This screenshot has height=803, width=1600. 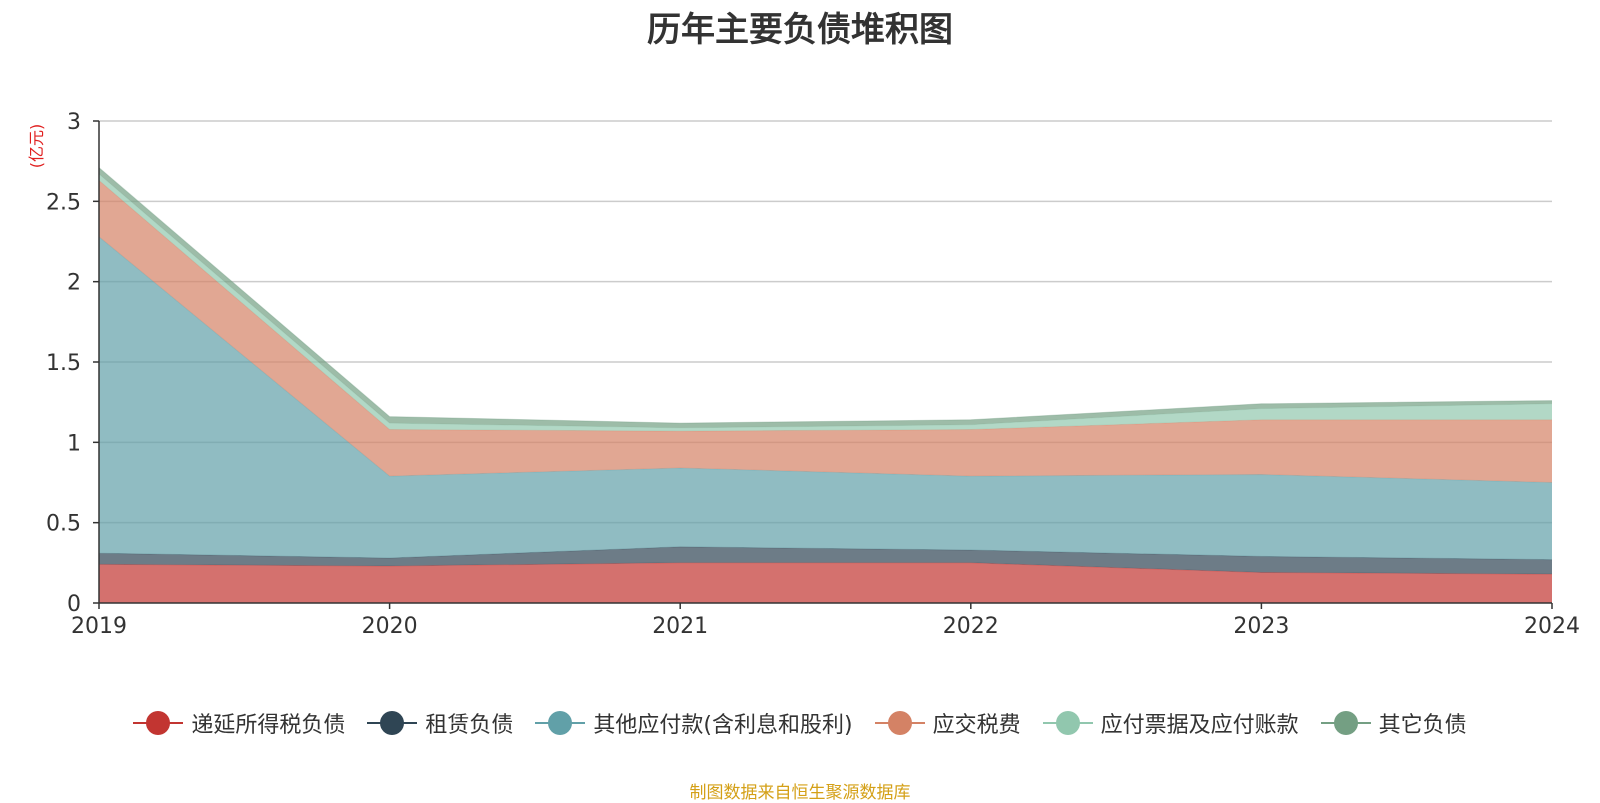 I want to click on y-tick-label: 1.5, so click(x=63, y=363).